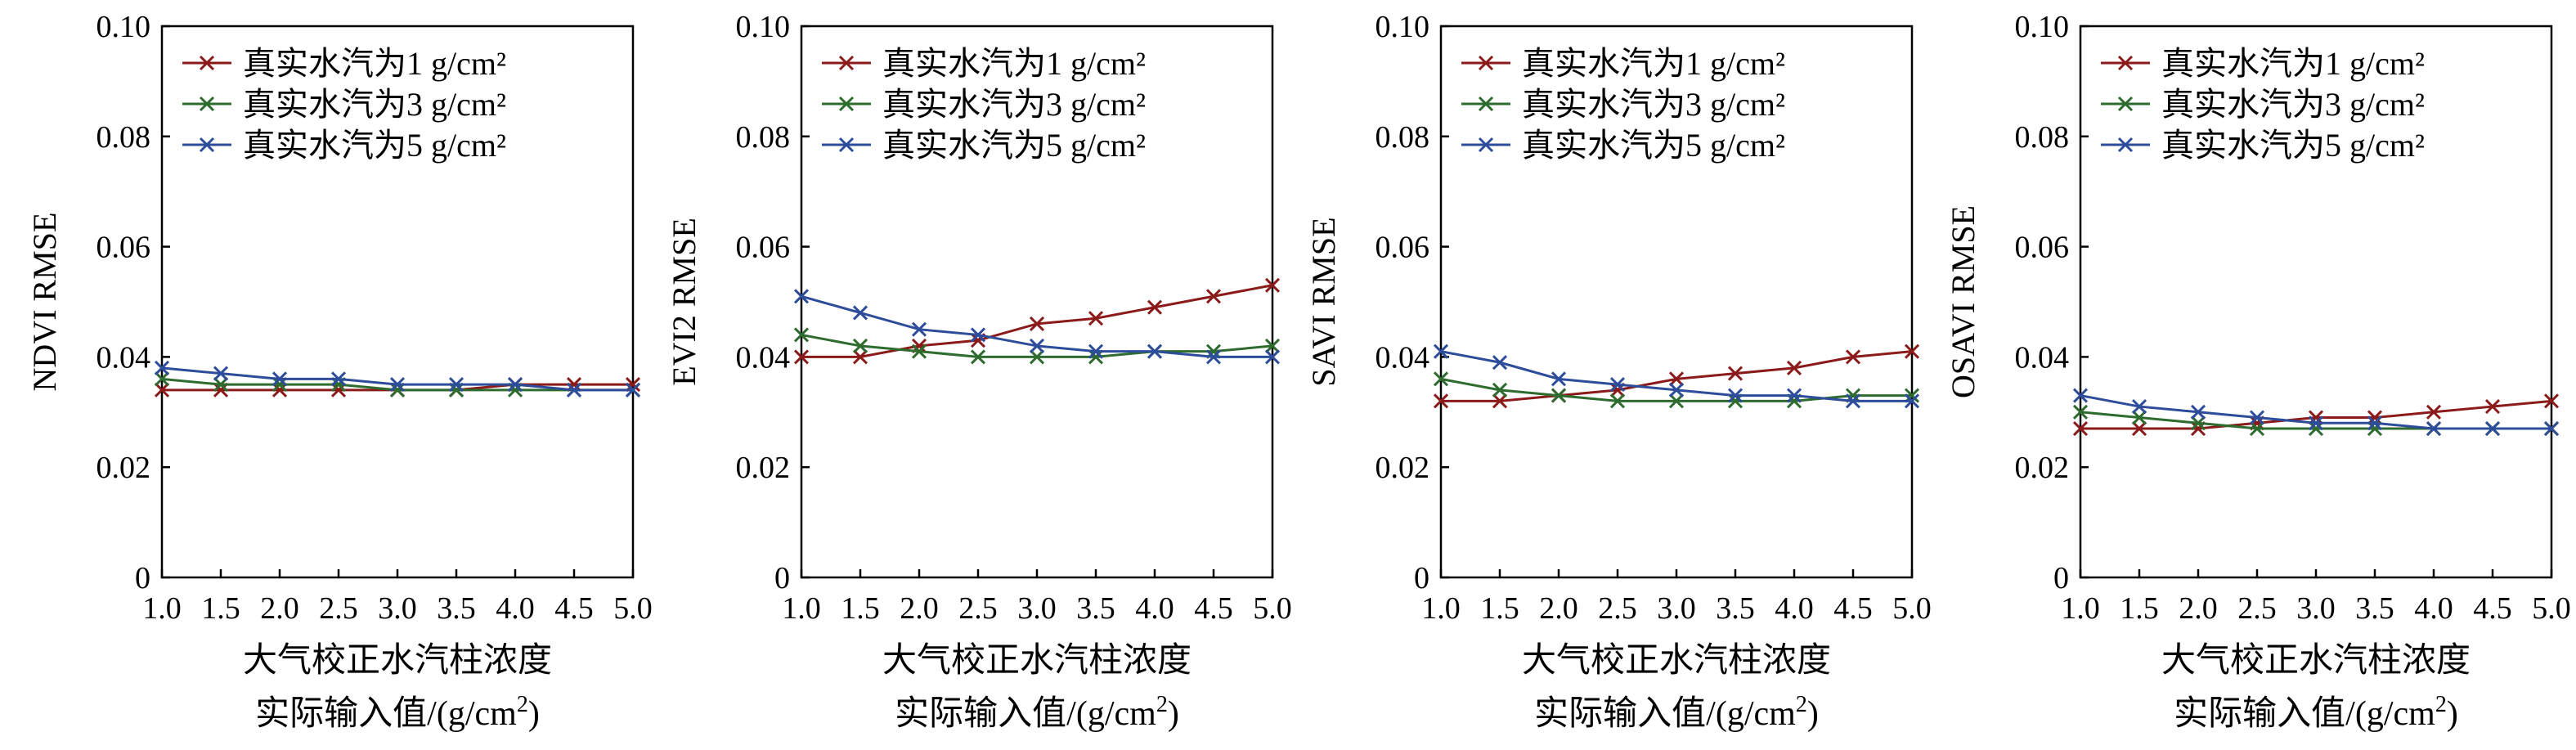  I want to click on x-tick-label: 5.0, so click(2551, 608).